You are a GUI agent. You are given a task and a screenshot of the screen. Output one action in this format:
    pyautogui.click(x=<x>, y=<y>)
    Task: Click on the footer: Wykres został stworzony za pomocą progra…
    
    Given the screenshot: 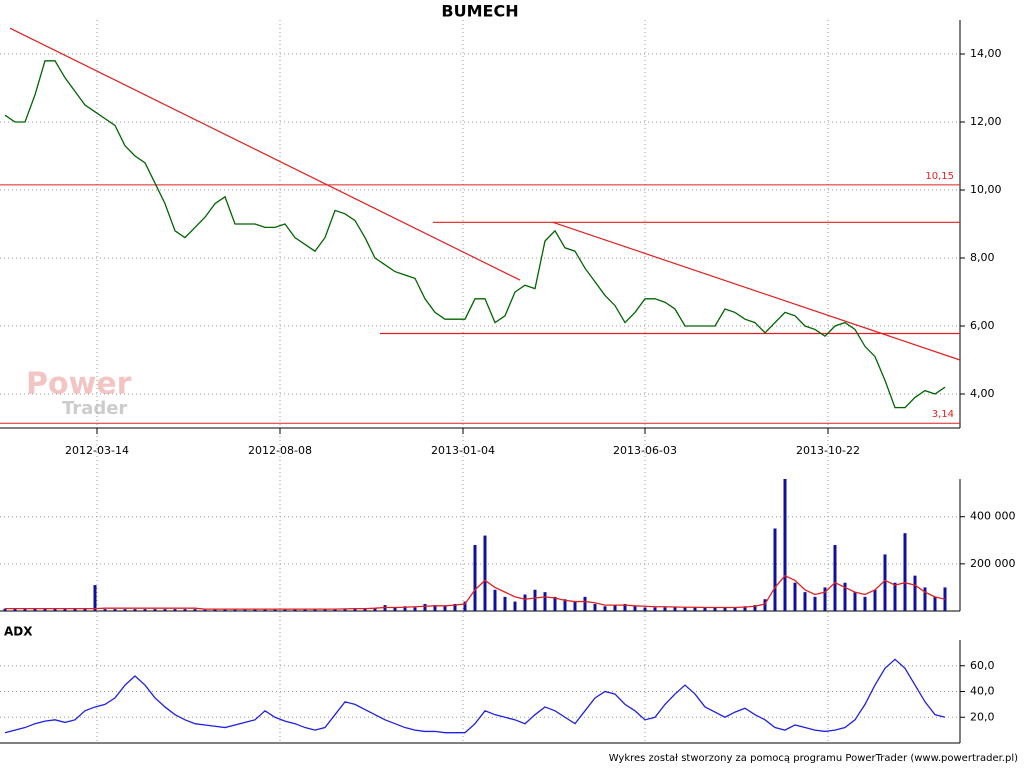 What is the action you would take?
    pyautogui.click(x=813, y=758)
    